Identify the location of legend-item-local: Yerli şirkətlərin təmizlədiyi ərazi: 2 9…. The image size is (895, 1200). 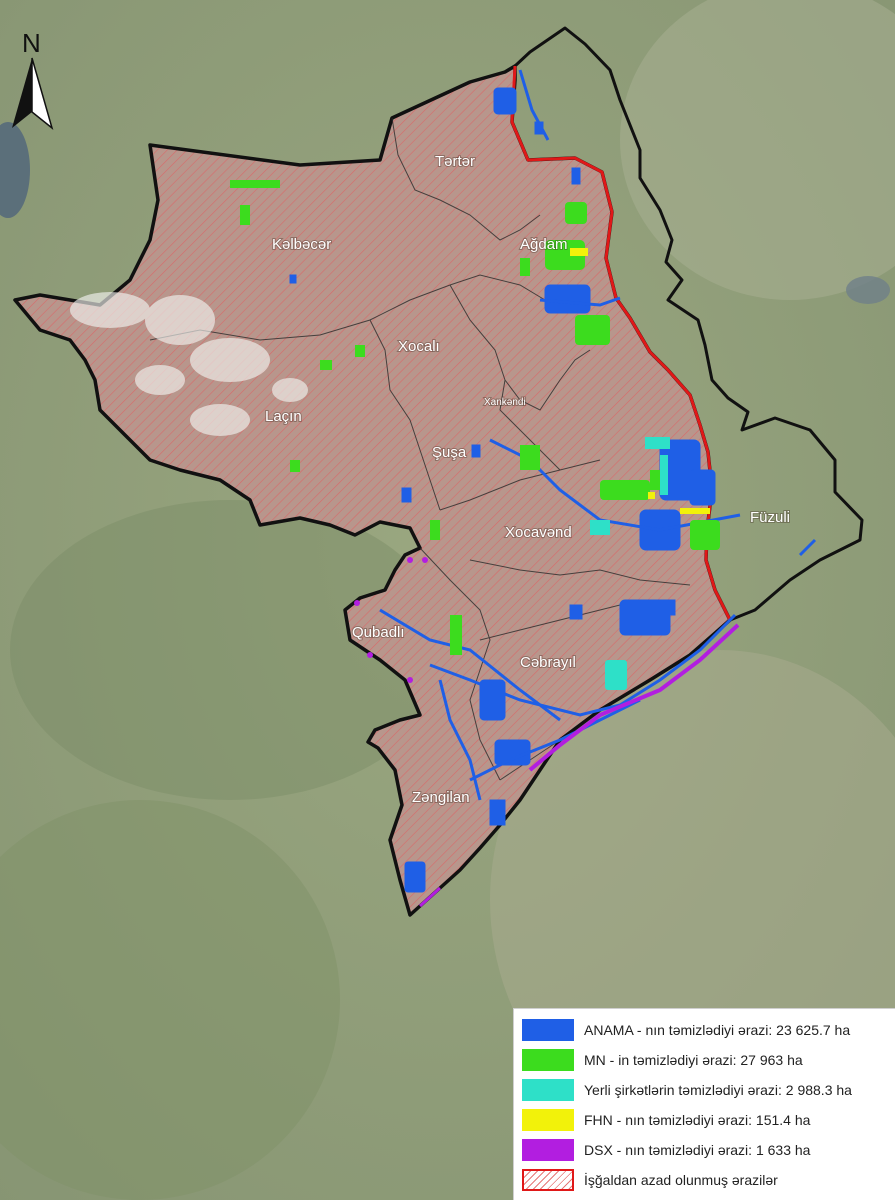
(708, 1090).